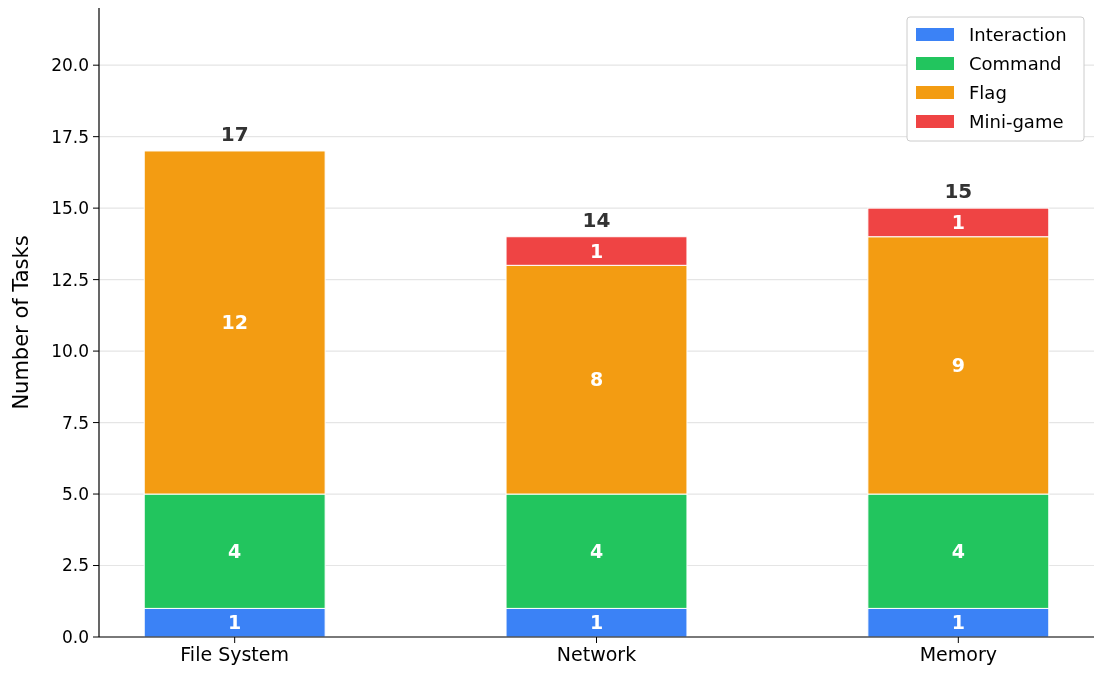 The image size is (1094, 673). What do you see at coordinates (75, 494) in the screenshot?
I see `y-tick-label: 5.0` at bounding box center [75, 494].